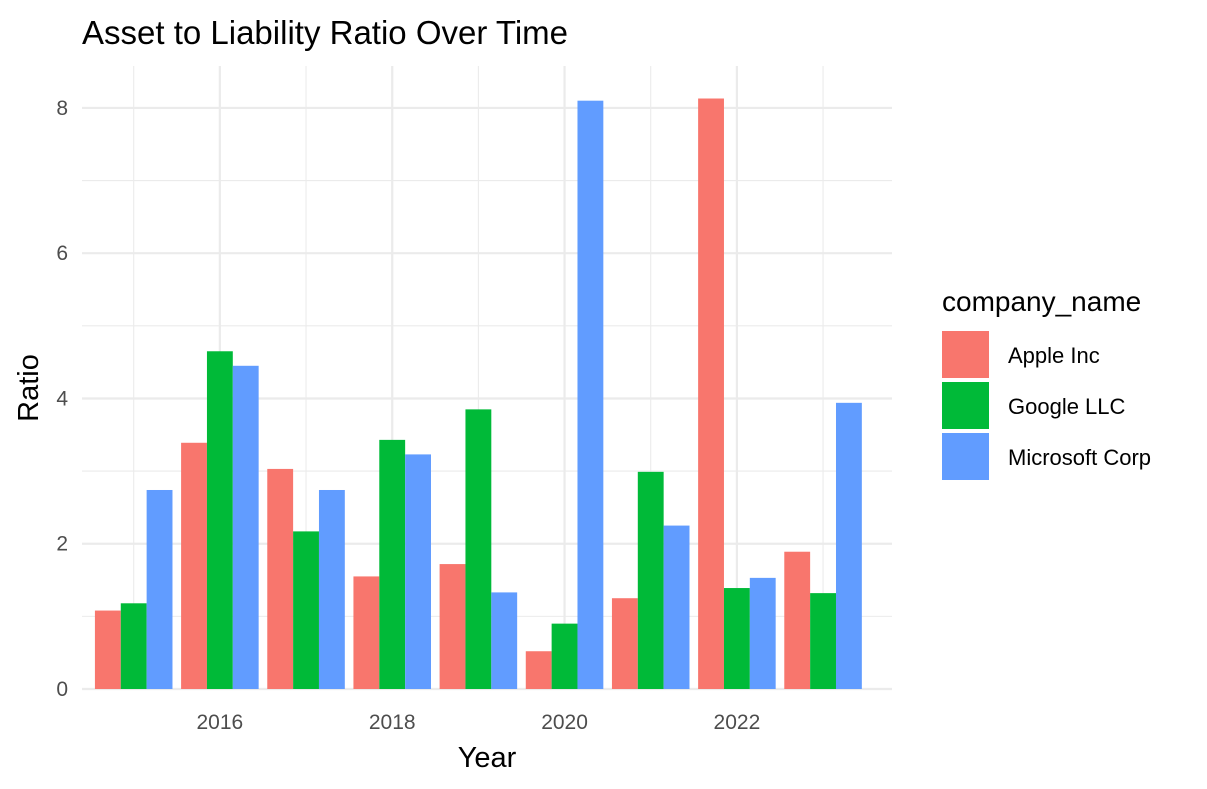  I want to click on bar-google-llc-2015, so click(133, 646).